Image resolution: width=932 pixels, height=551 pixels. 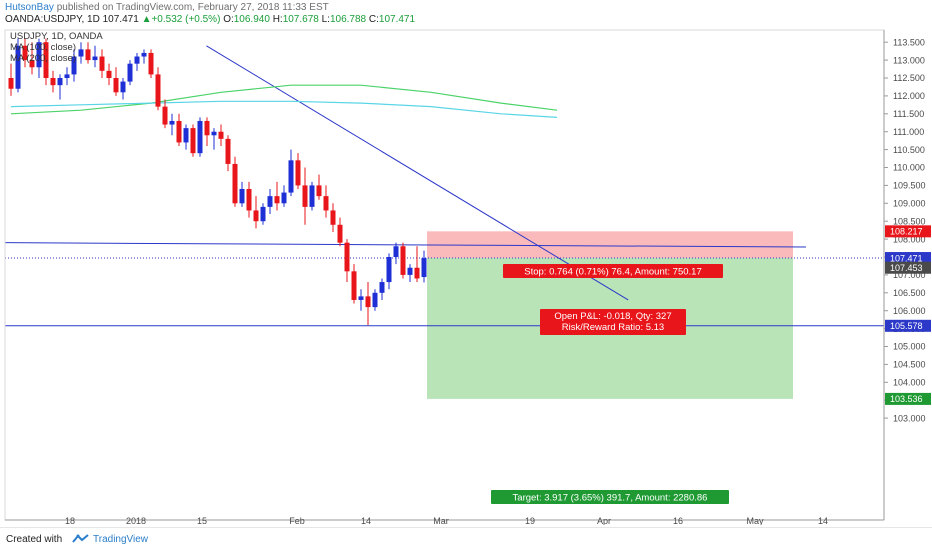 I want to click on symbol-line: OANDA:USDJPY, 1D 107.471, so click(x=72, y=19).